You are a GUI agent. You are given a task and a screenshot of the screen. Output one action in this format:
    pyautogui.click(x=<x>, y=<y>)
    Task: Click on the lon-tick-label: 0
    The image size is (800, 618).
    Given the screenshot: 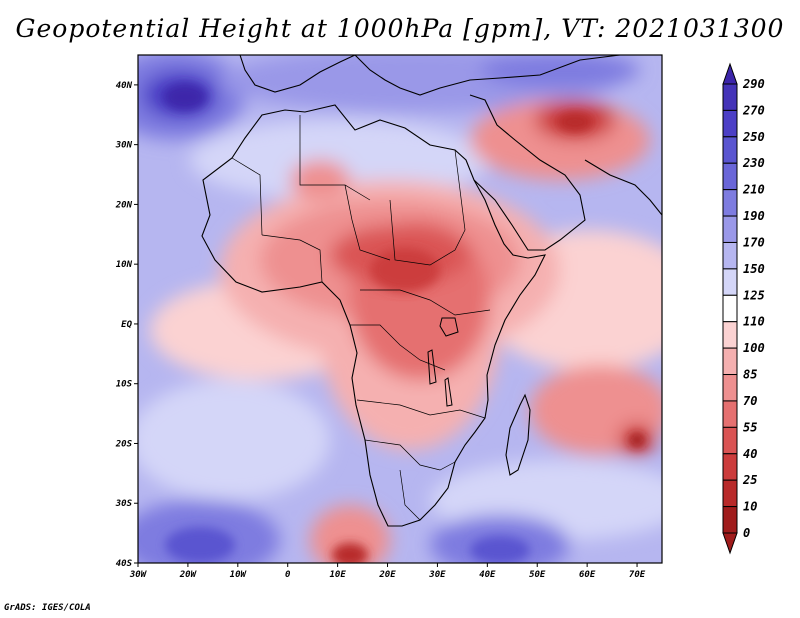 What is the action you would take?
    pyautogui.click(x=288, y=575)
    